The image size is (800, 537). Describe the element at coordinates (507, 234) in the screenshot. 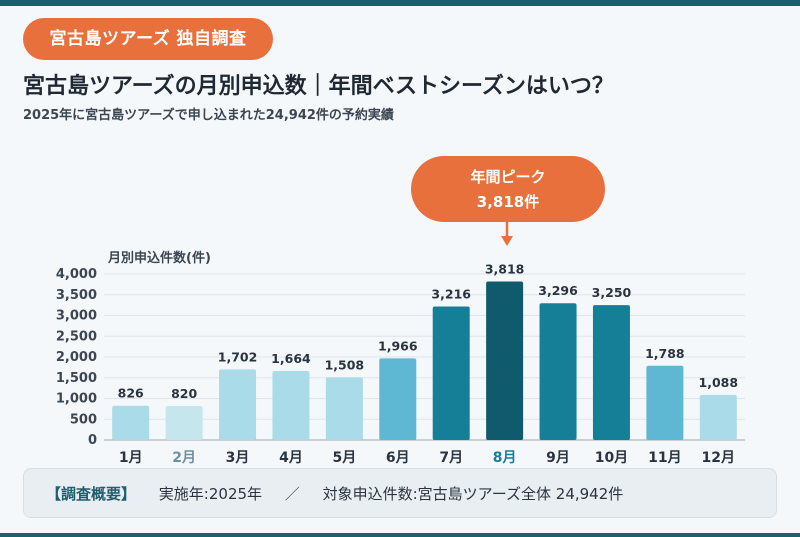

I see `down-arrow-icon` at that location.